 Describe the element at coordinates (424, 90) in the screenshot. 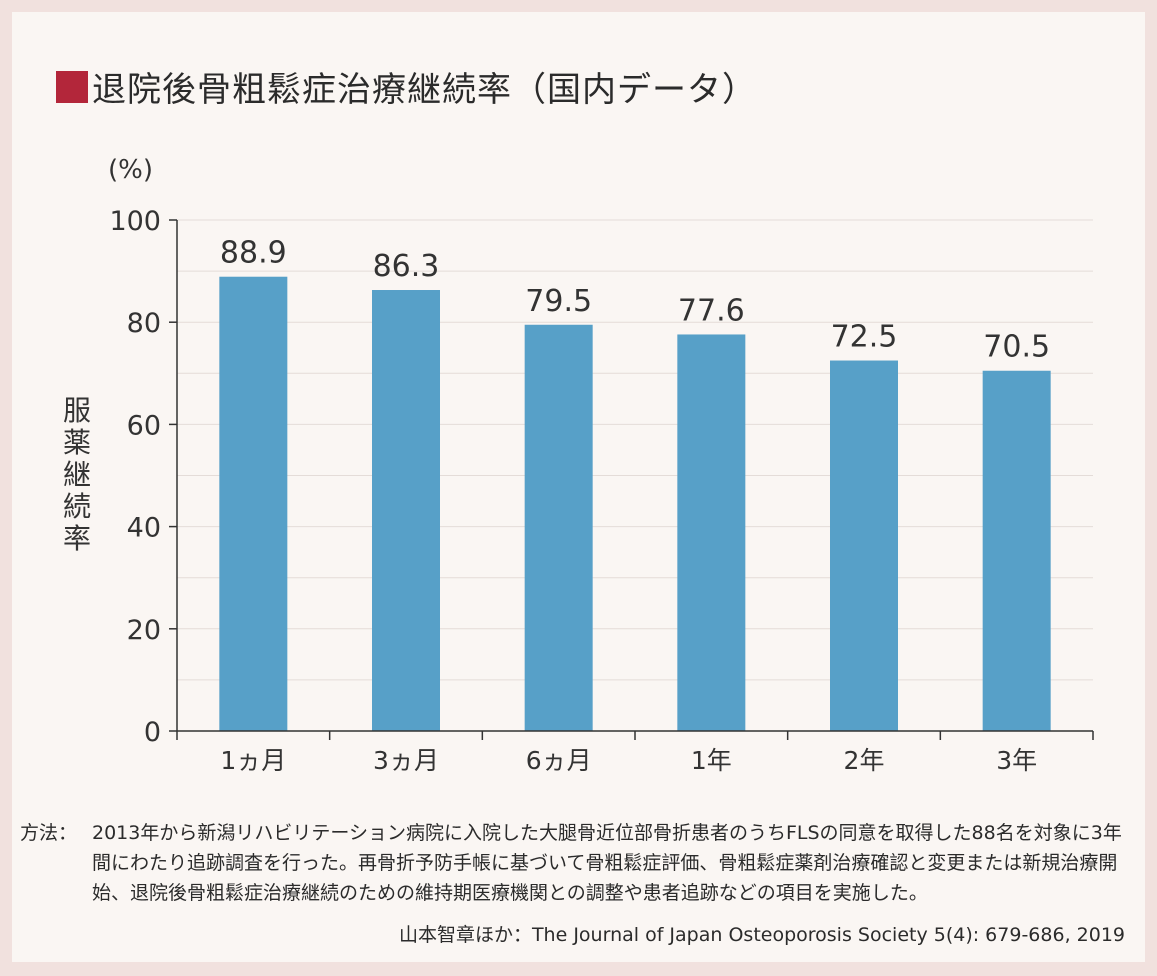

I see `chart-title: 退院後骨粗鬆症治療継続率（国内データ）` at that location.